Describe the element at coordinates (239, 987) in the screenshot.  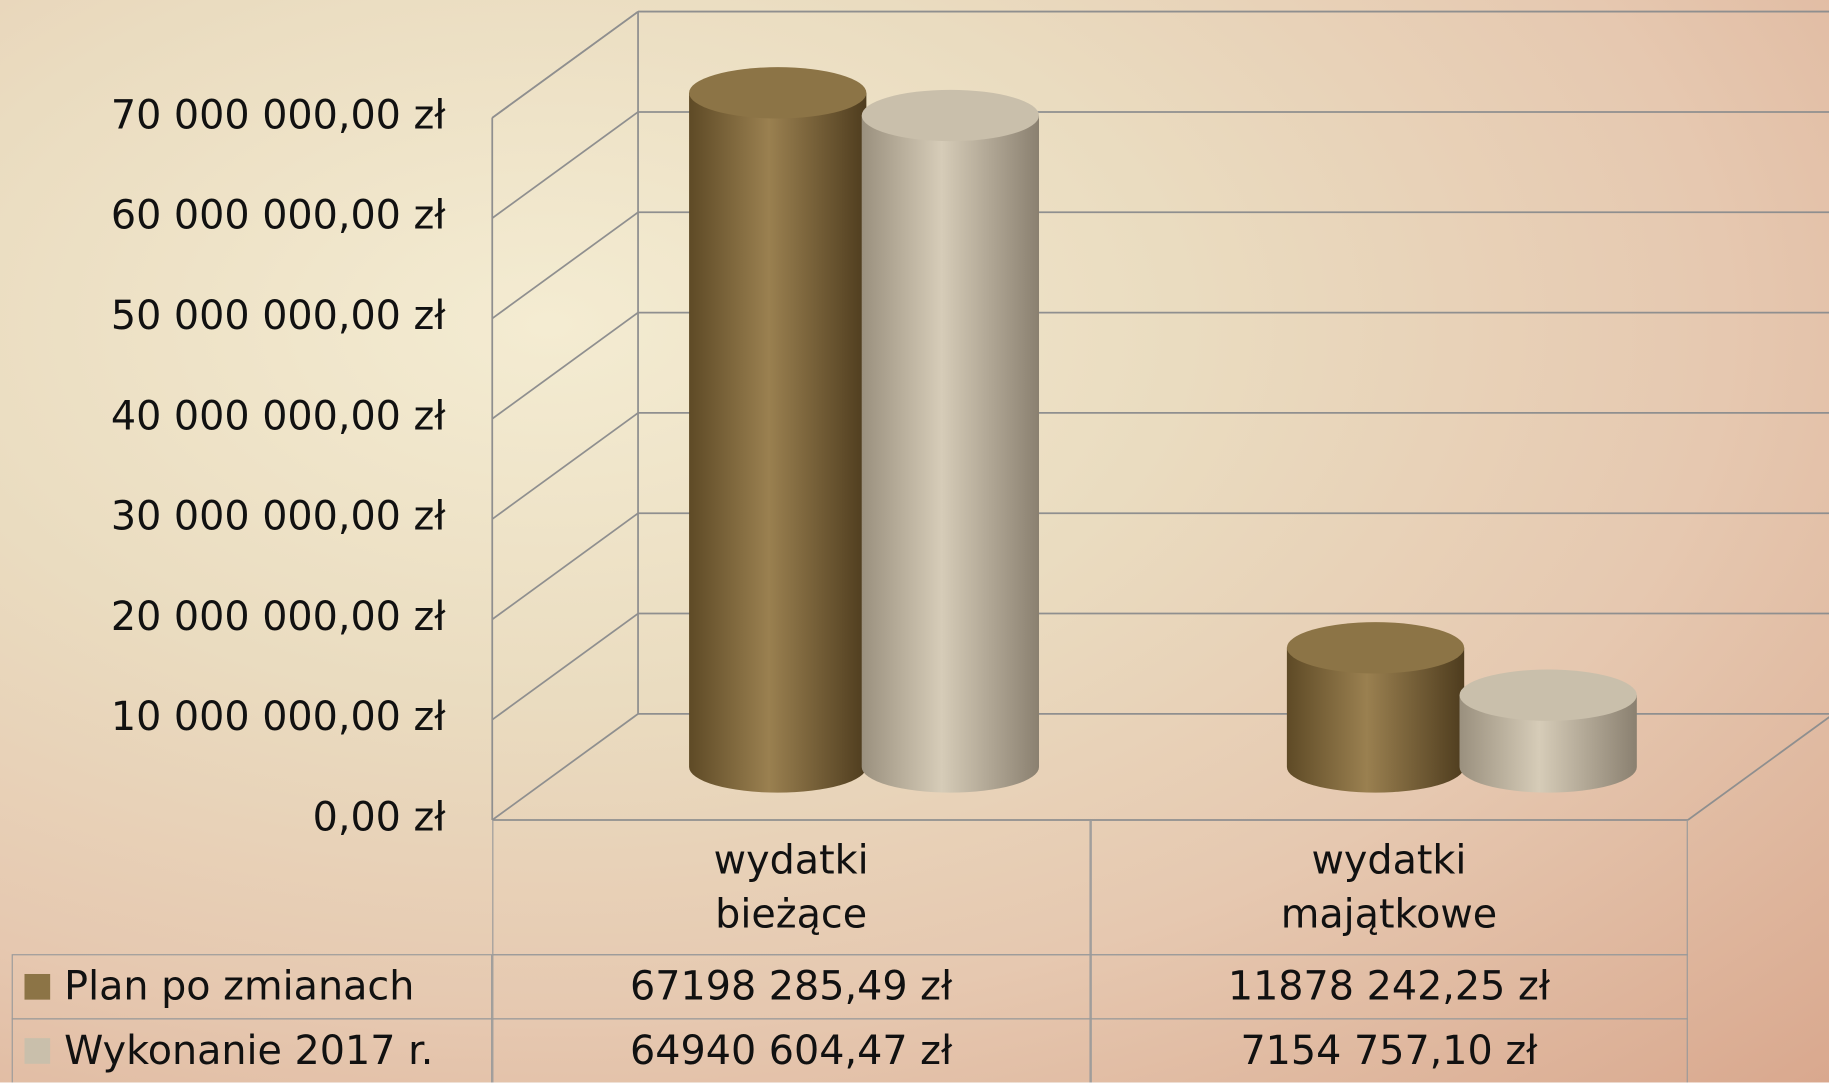
I see `legend-label: Plan po zmianach` at that location.